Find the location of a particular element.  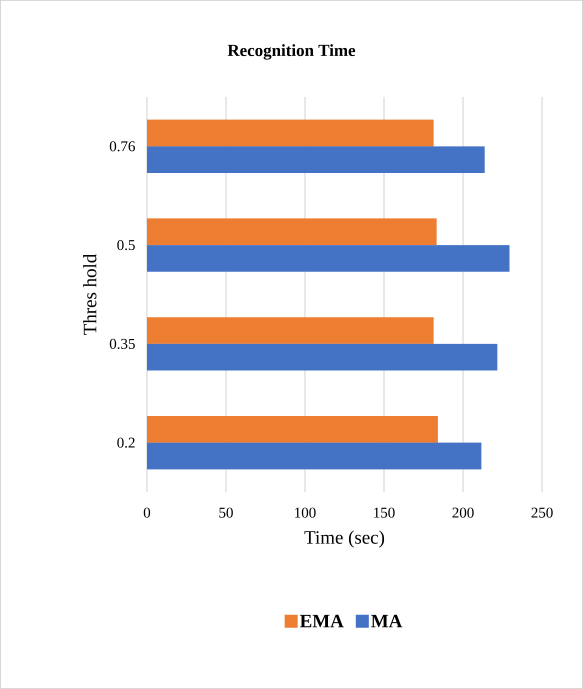

y-tick-label: 0.2 is located at coordinates (126, 443).